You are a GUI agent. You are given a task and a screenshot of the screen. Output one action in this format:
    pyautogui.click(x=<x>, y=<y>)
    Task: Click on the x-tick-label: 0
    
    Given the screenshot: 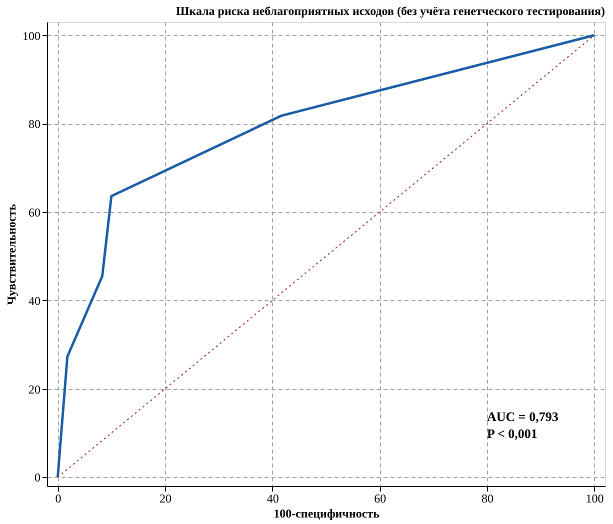 What is the action you would take?
    pyautogui.click(x=58, y=499)
    